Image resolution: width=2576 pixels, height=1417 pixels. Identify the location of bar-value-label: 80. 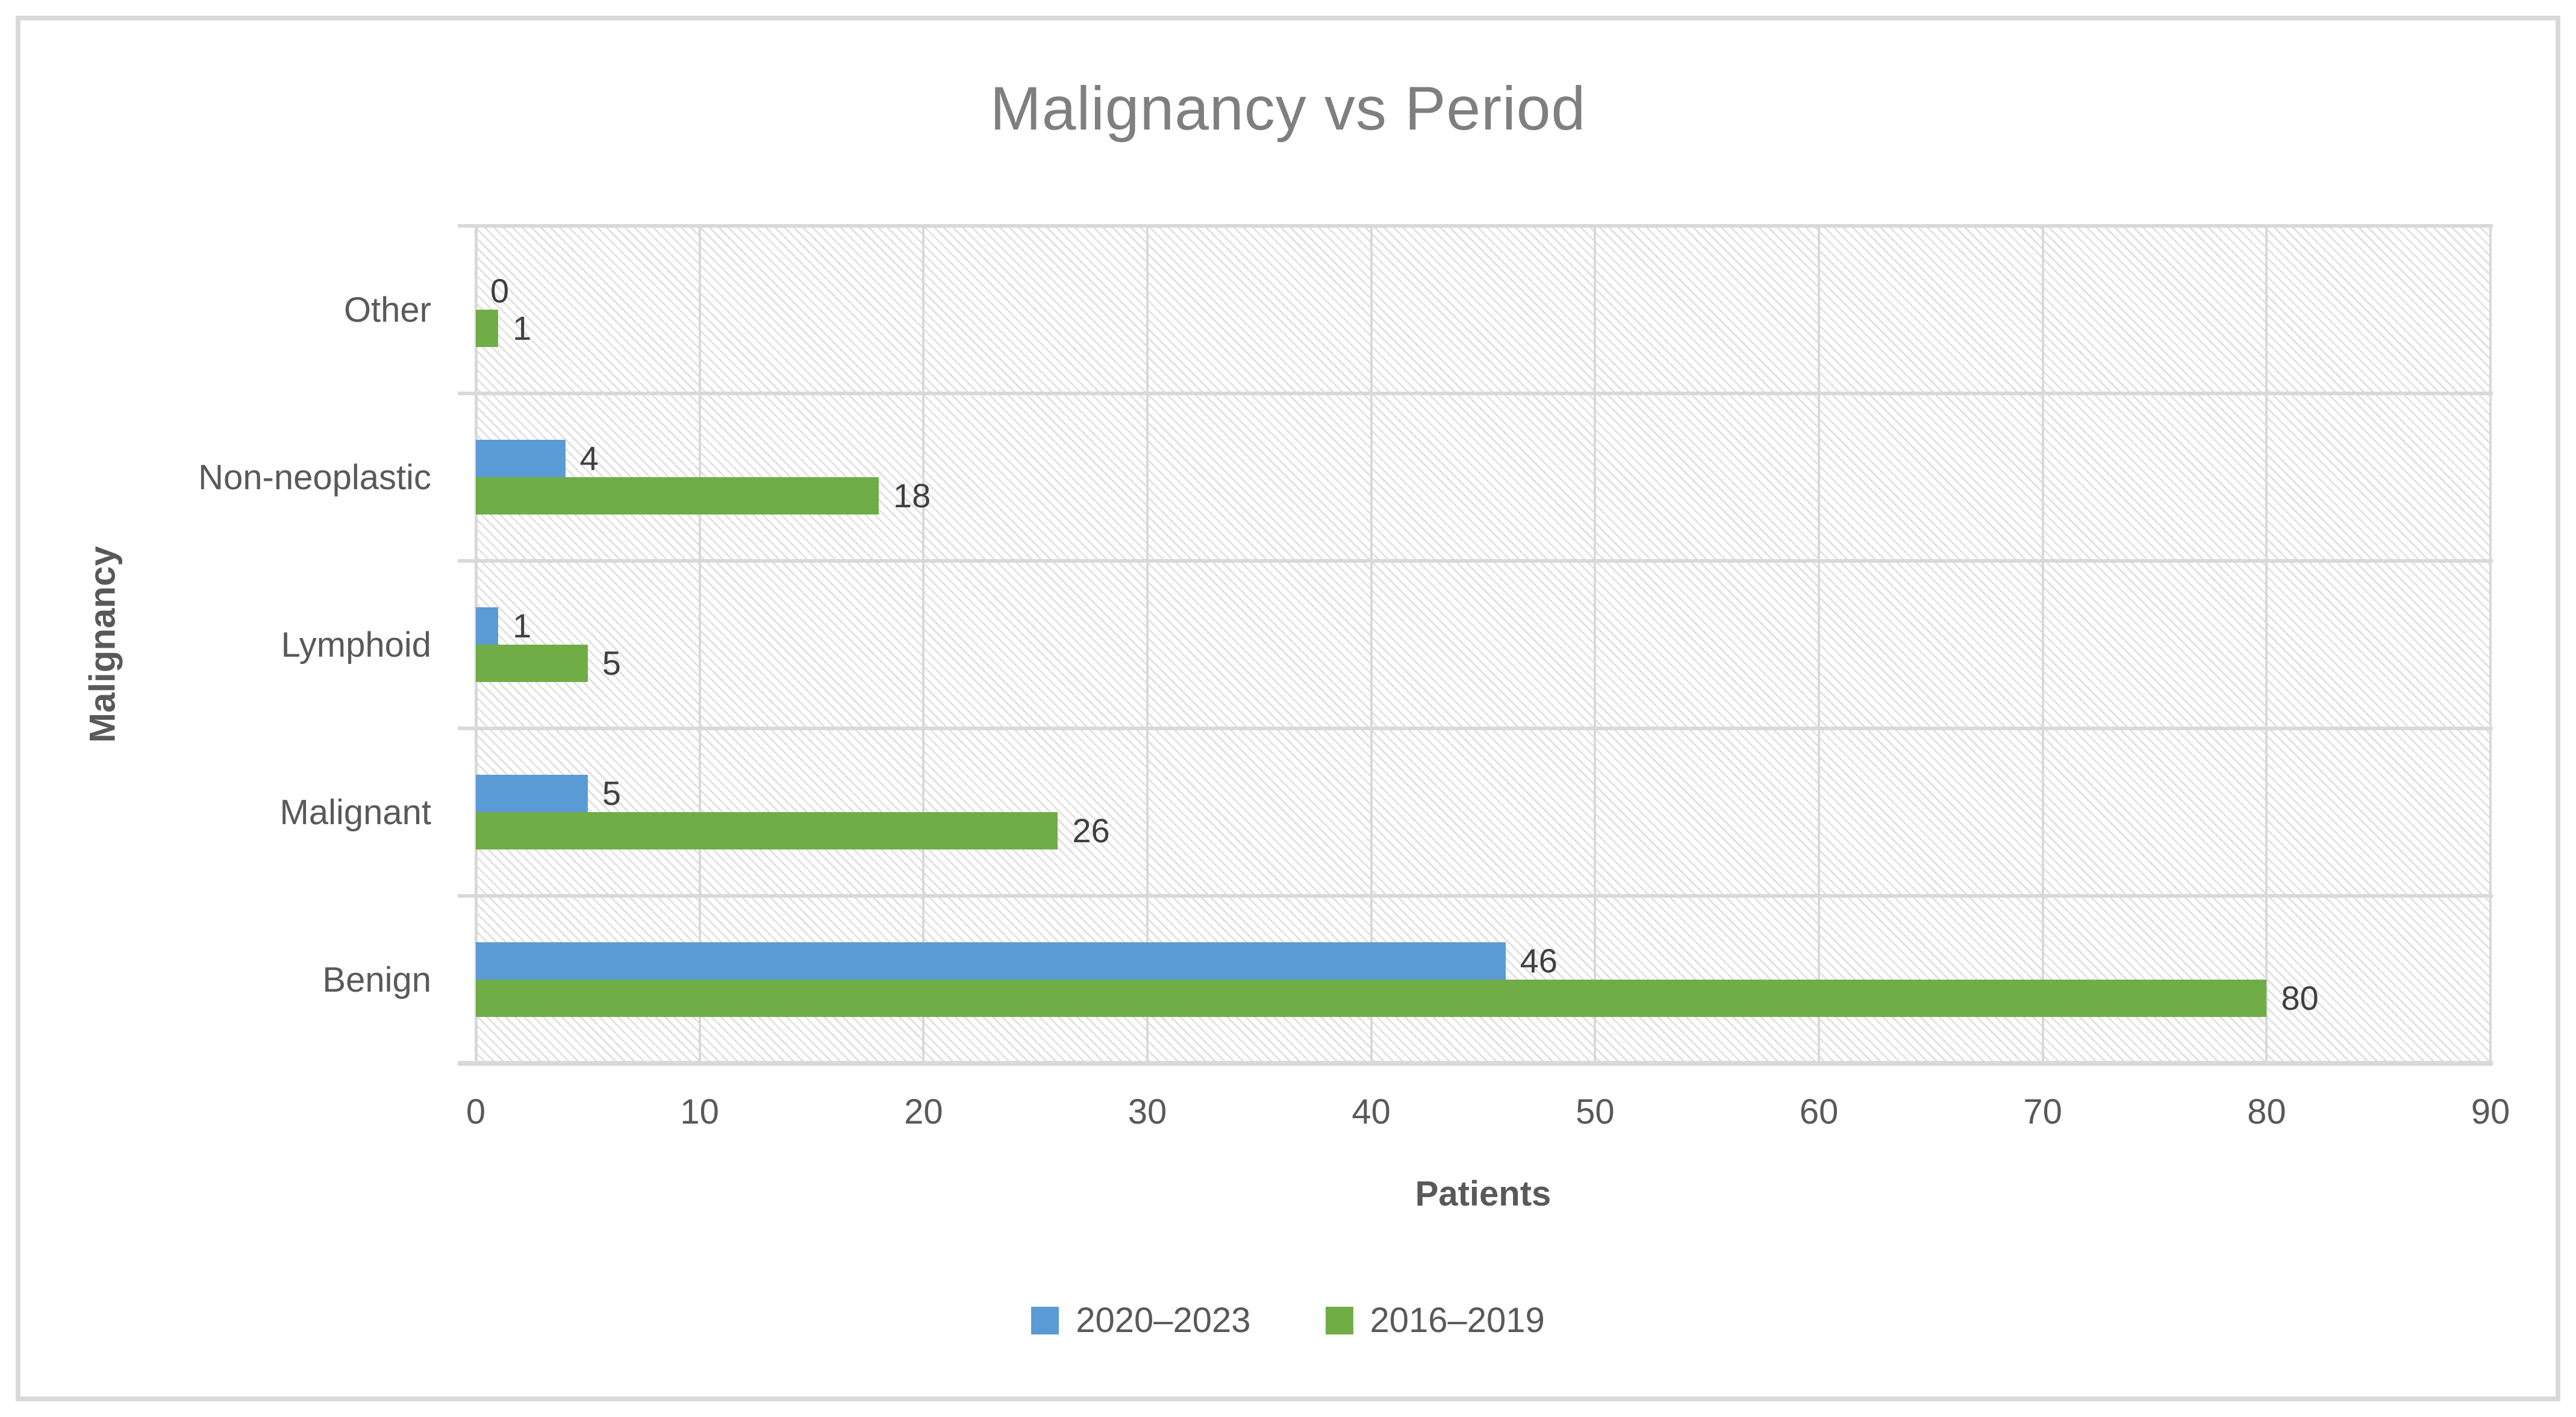
(2300, 998).